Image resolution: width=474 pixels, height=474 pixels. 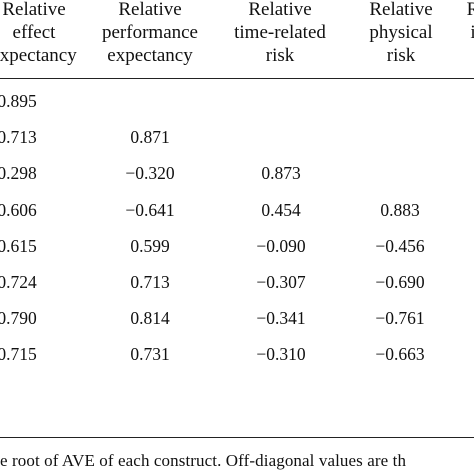 What do you see at coordinates (281, 318) in the screenshot?
I see `table-cell: −0.341` at bounding box center [281, 318].